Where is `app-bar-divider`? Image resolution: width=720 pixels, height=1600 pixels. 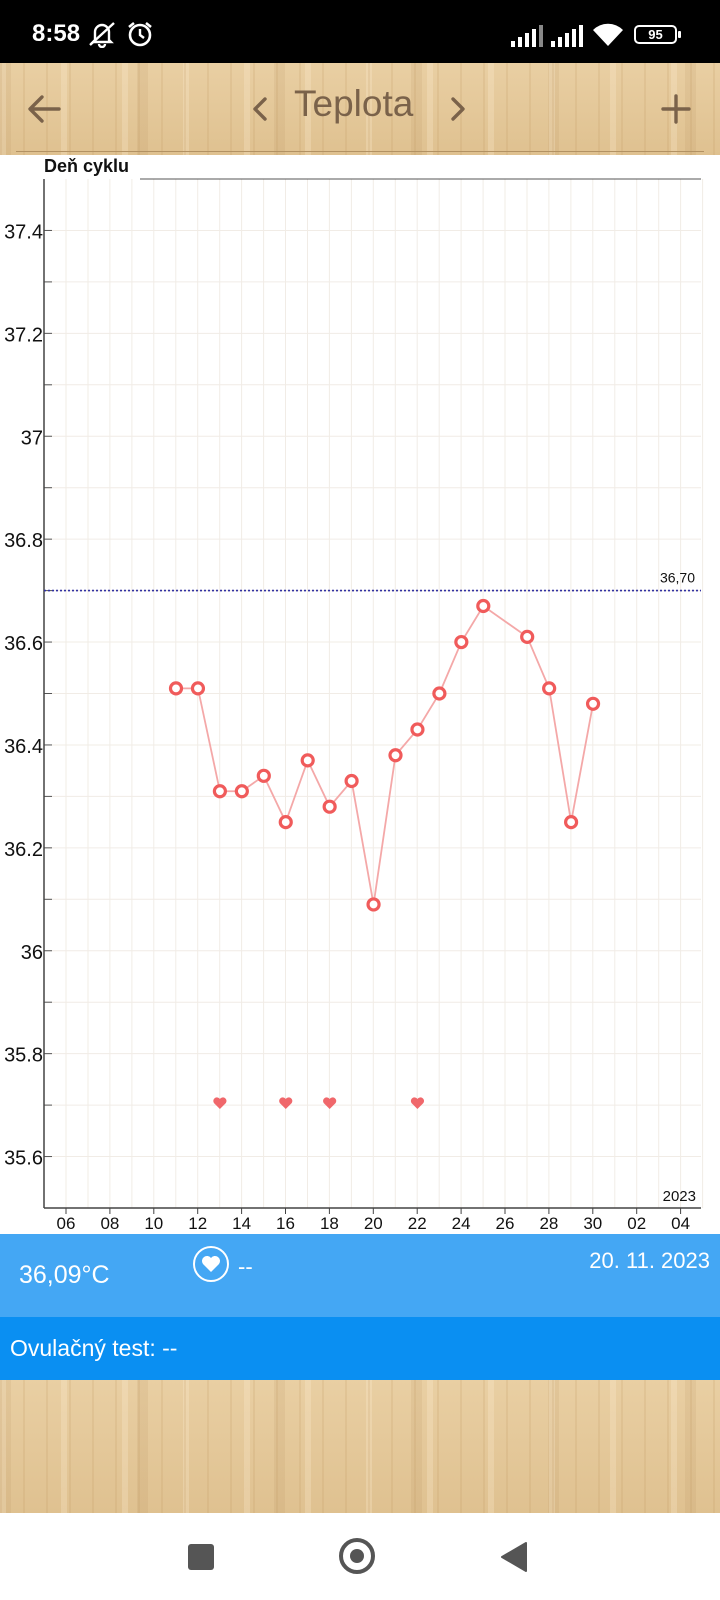
app-bar-divider is located at coordinates (360, 151).